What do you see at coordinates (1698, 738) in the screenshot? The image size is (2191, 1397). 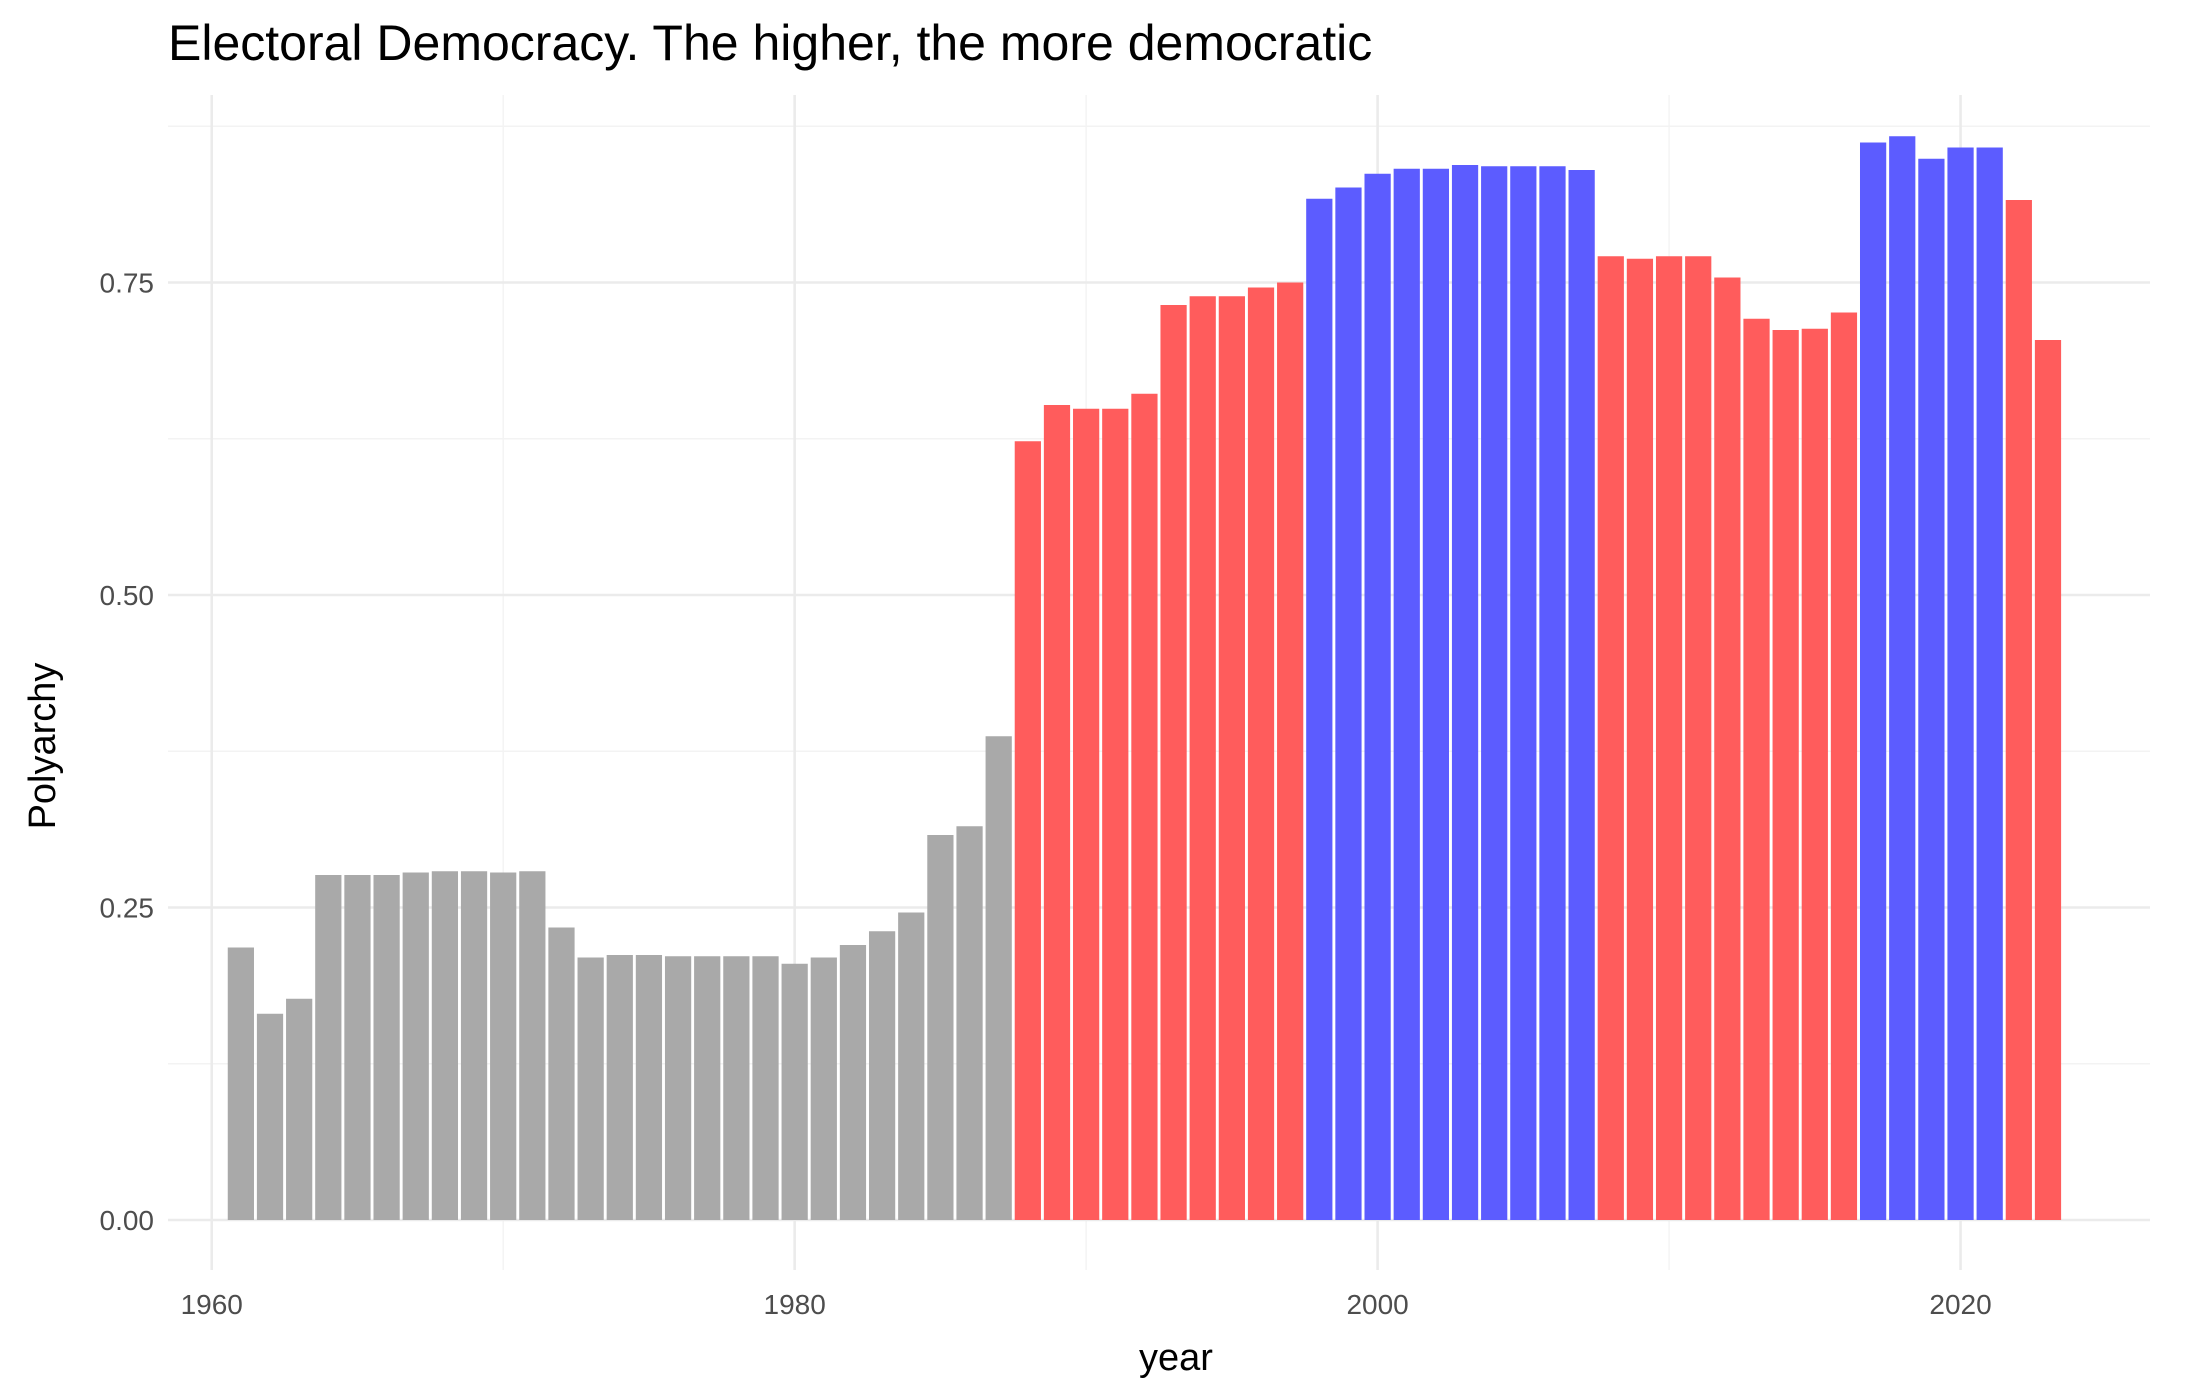 I see `bar-2011` at bounding box center [1698, 738].